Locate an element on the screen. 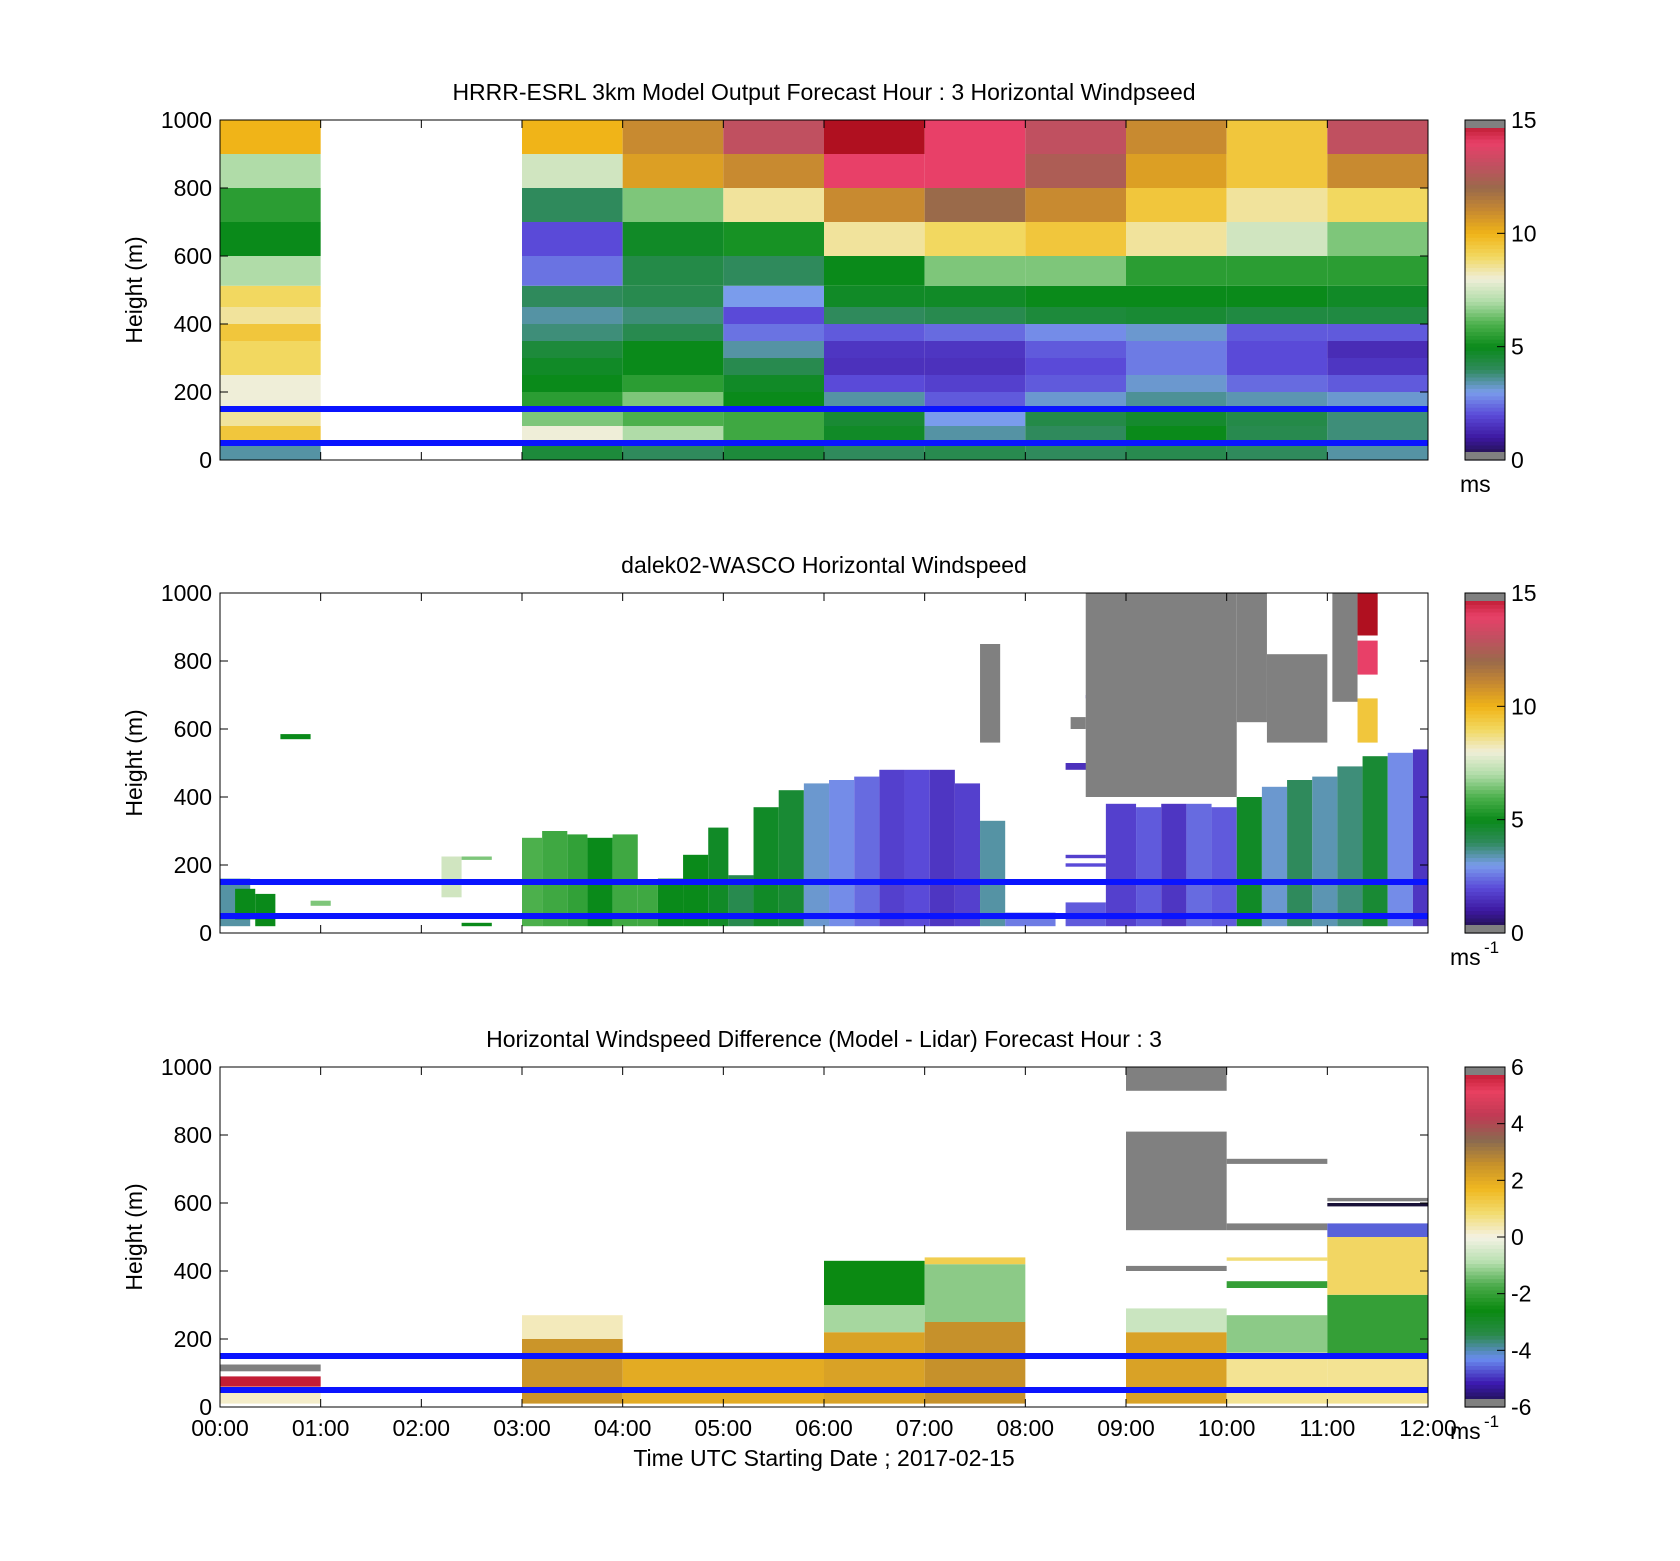 This screenshot has height=1561, width=1680. x-tick-label: 06:00 is located at coordinates (824, 1428).